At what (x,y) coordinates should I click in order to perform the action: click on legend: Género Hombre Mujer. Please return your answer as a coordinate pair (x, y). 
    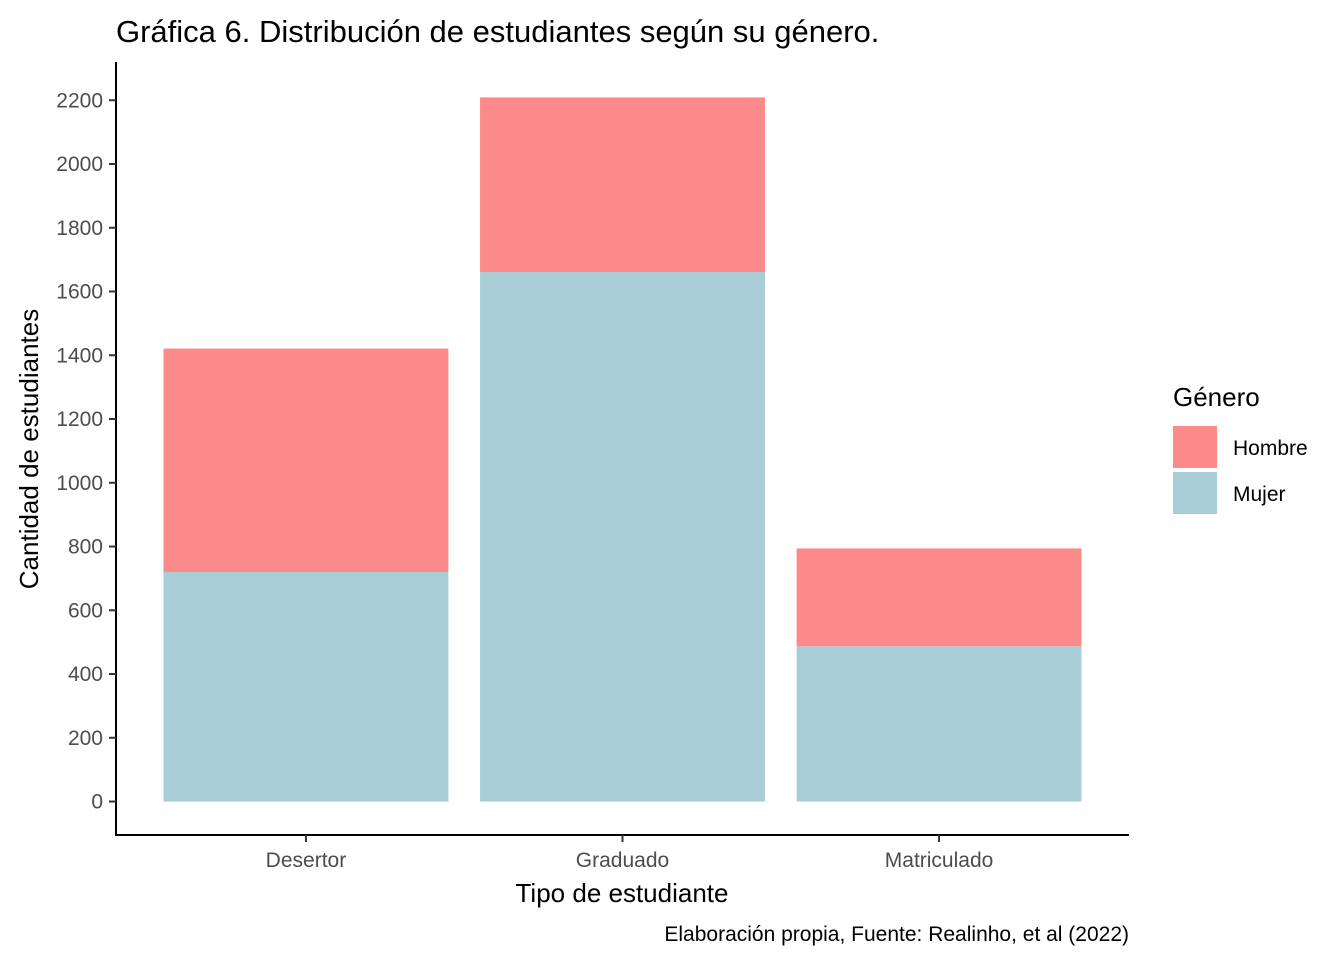
    Looking at the image, I should click on (1240, 448).